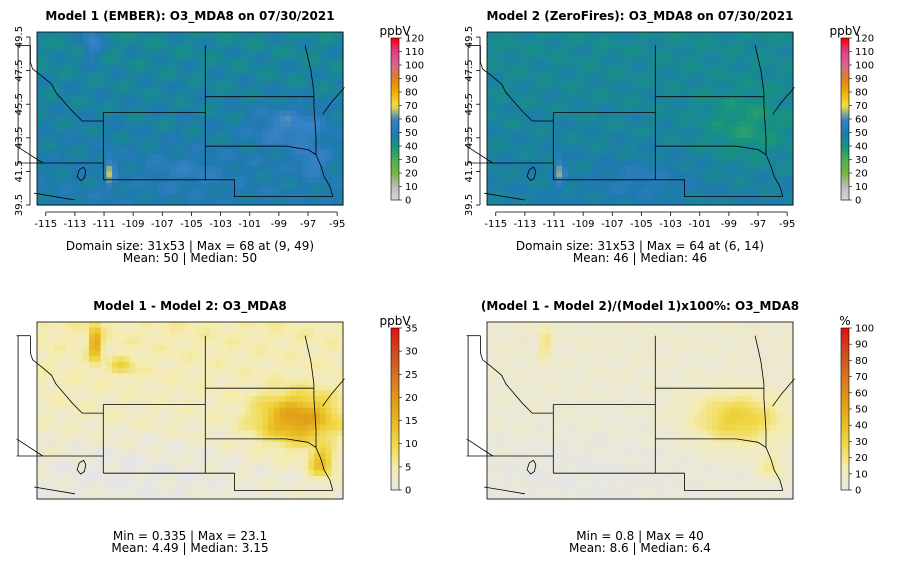 The width and height of the screenshot is (900, 579). I want to click on state-border, so click(261, 150).